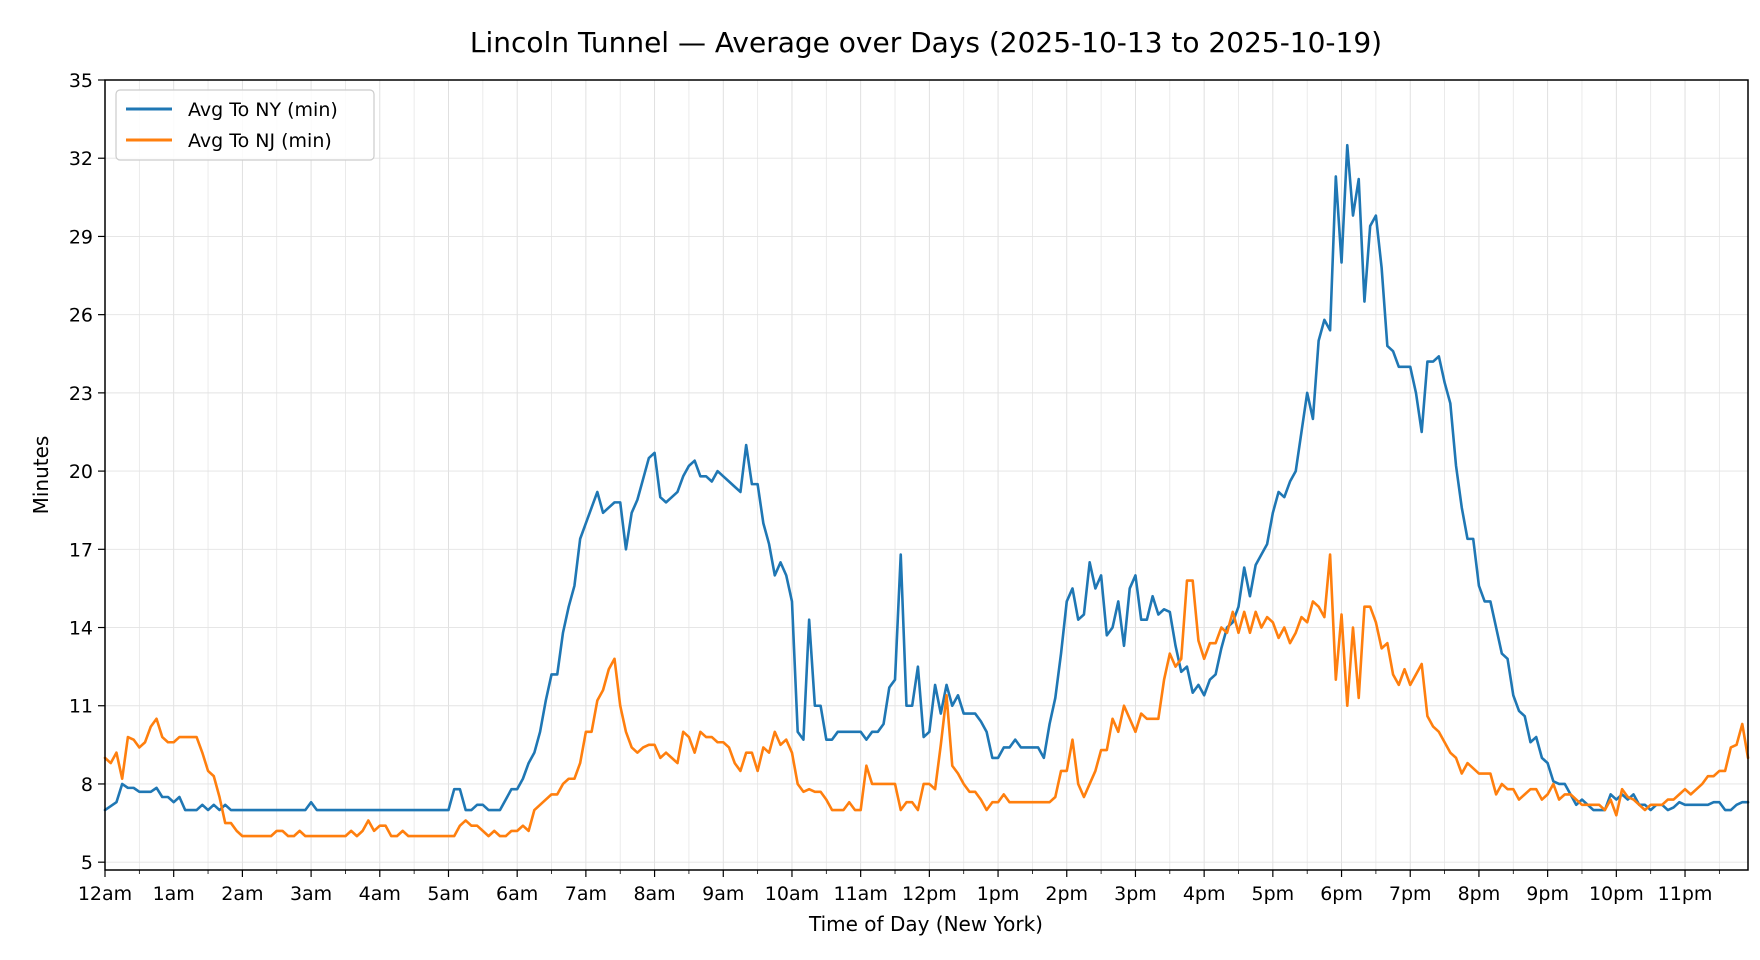  I want to click on y-axis-ticks: 5 8 11 14 17 20 23 26 29 32 35, so click(87, 472).